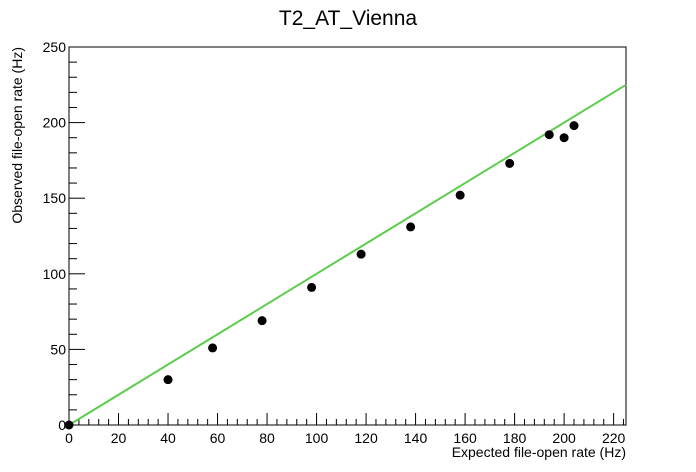 The width and height of the screenshot is (696, 472). Describe the element at coordinates (55, 123) in the screenshot. I see `y-tick-label: 200` at that location.